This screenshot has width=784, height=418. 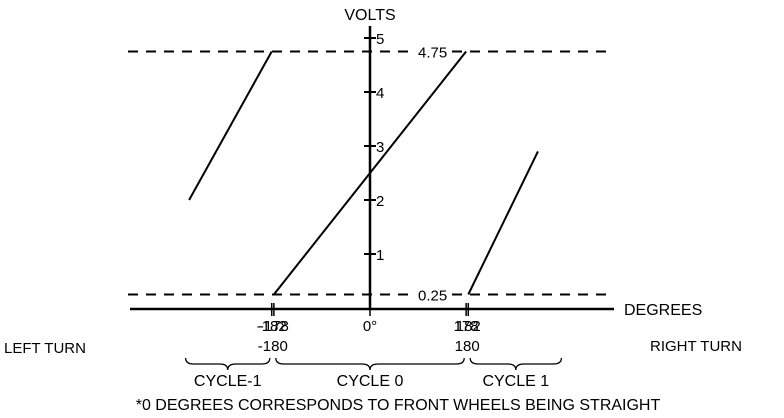 What do you see at coordinates (380, 255) in the screenshot?
I see `y-tick-label-1: 1` at bounding box center [380, 255].